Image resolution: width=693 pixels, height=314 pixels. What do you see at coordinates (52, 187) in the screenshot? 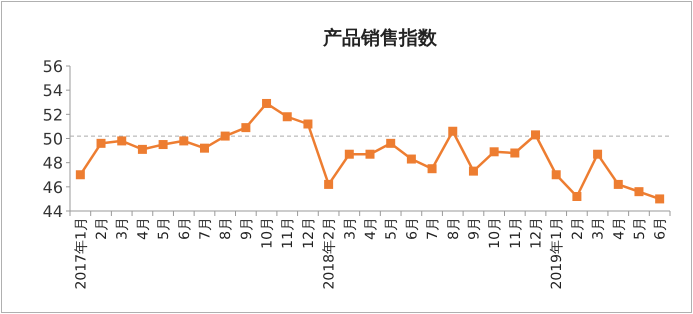
I see `y-tick-label: 46` at bounding box center [52, 187].